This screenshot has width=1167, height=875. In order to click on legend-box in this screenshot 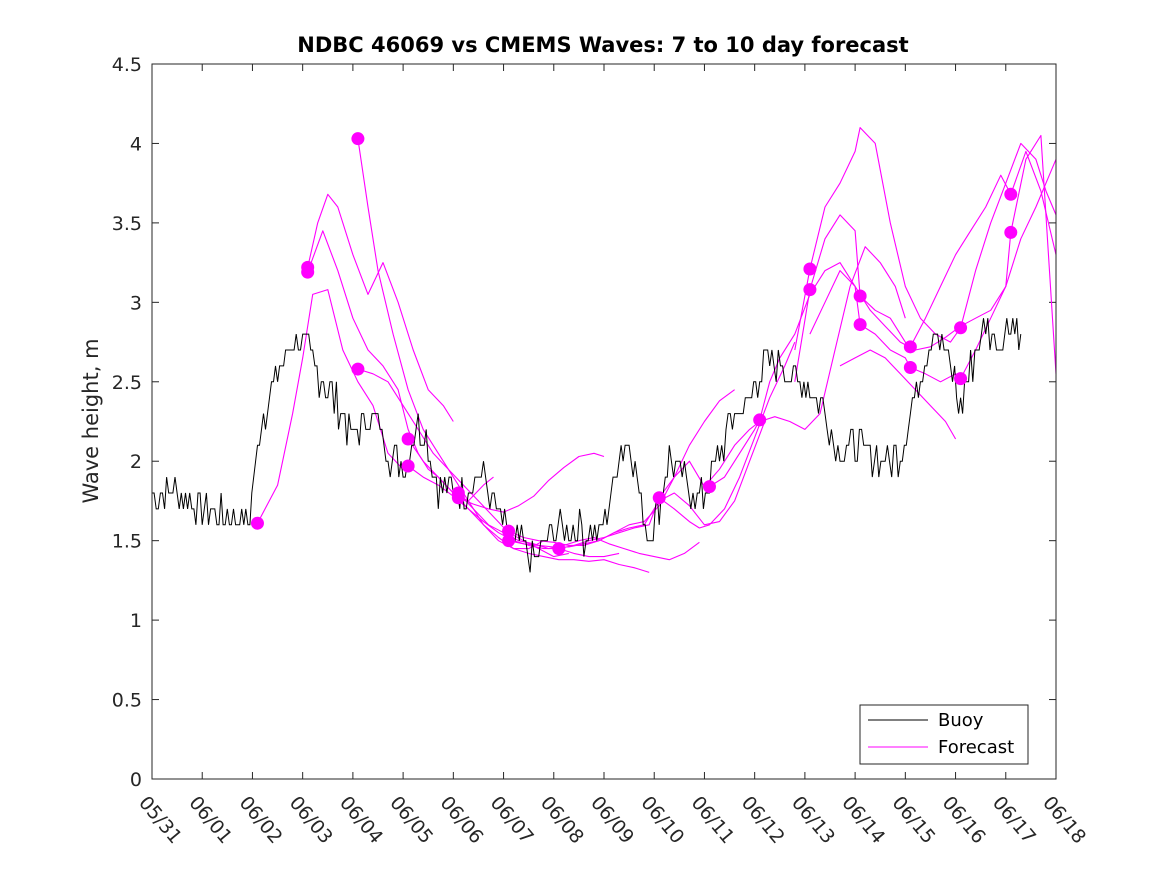, I will do `click(944, 734)`.